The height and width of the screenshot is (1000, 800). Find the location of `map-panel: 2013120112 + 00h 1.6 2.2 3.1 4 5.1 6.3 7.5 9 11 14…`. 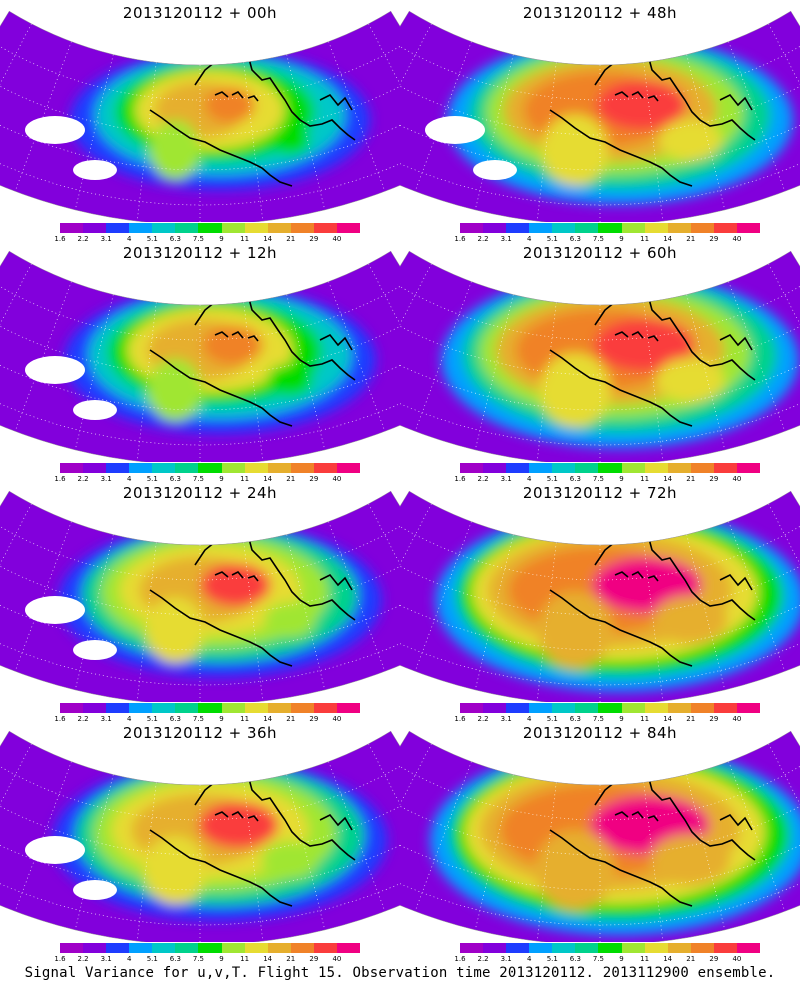

map-panel: 2013120112 + 00h 1.6 2.2 3.1 4 5.1 6.3 7.5 9 11 14… is located at coordinates (200, 121).